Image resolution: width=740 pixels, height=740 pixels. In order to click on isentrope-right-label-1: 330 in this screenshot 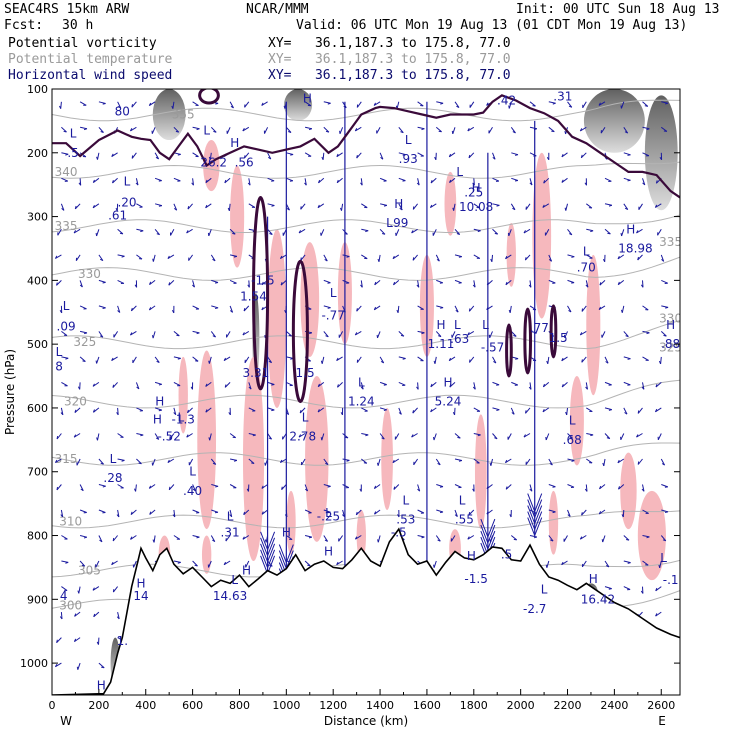, I will do `click(670, 319)`.